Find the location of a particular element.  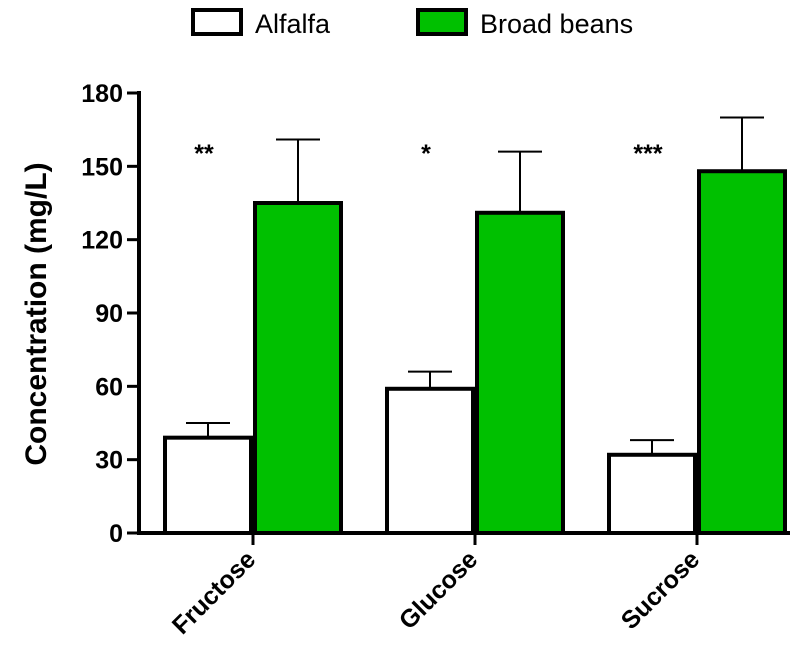

bar-broad-beans-fructose is located at coordinates (298, 368).